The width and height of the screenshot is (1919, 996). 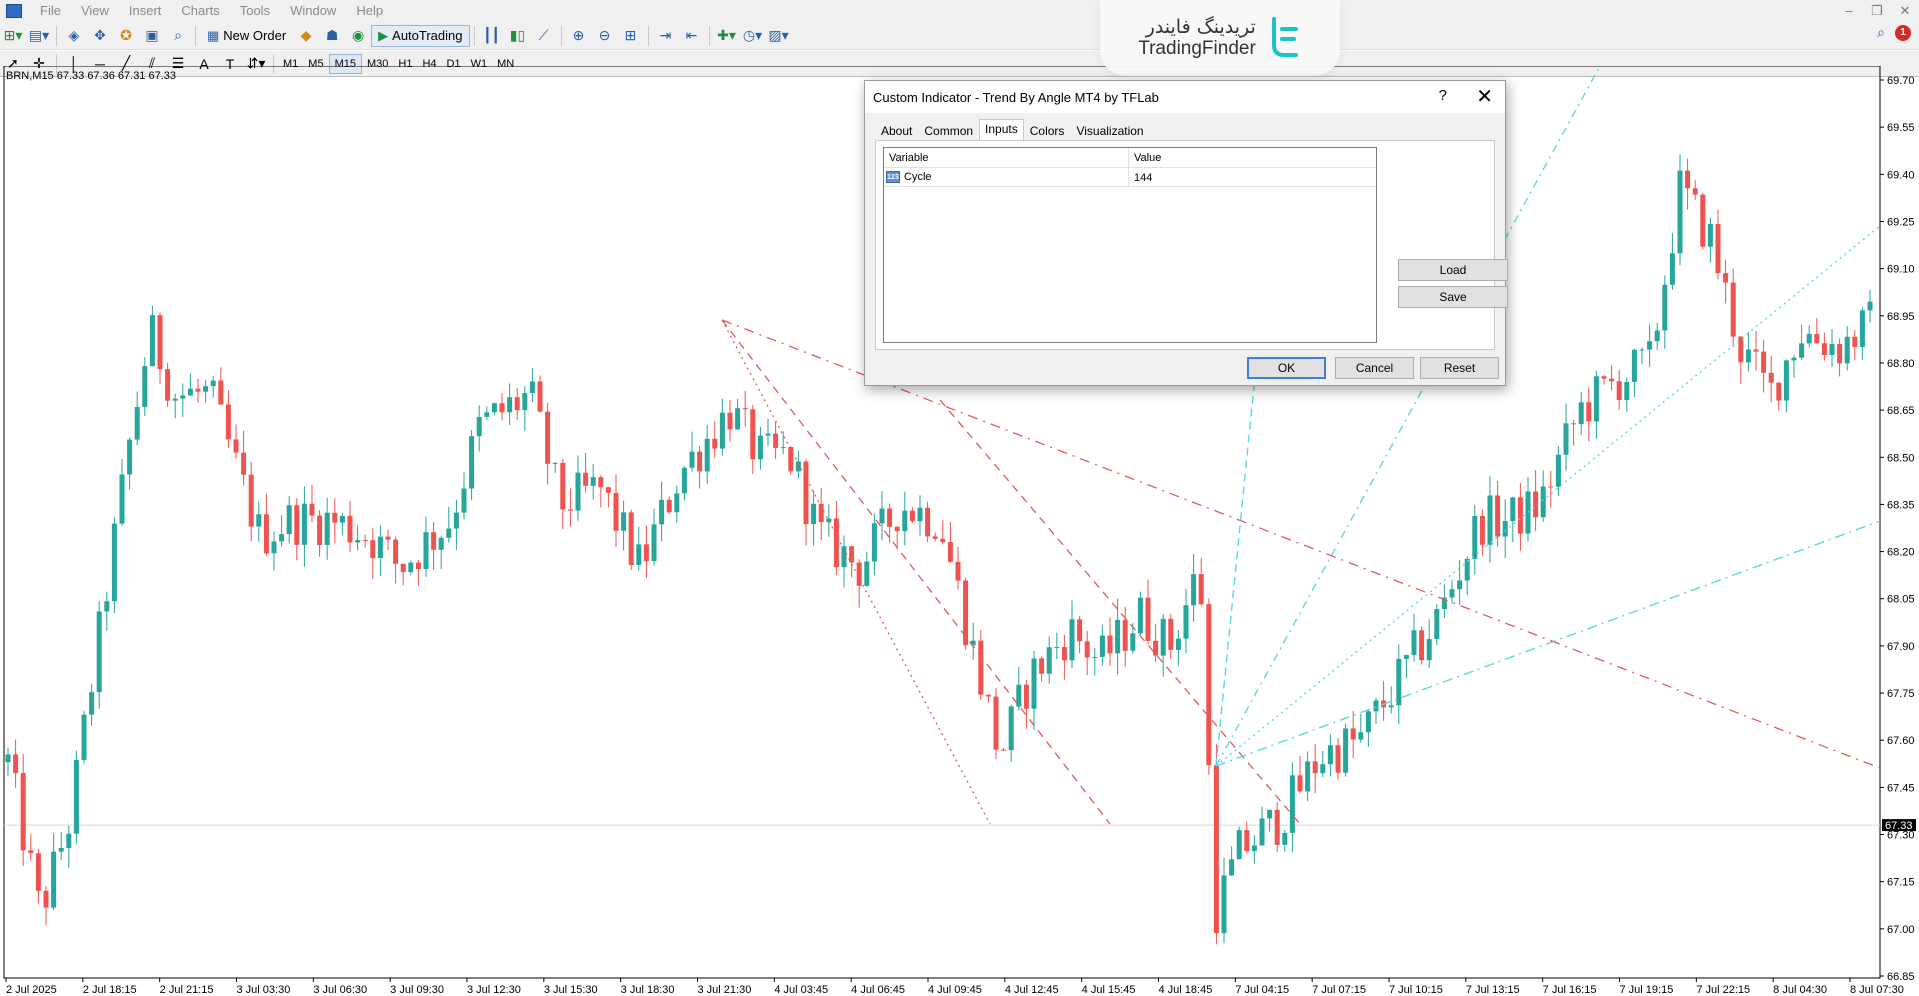 I want to click on ok-button: OK, so click(x=1286, y=368).